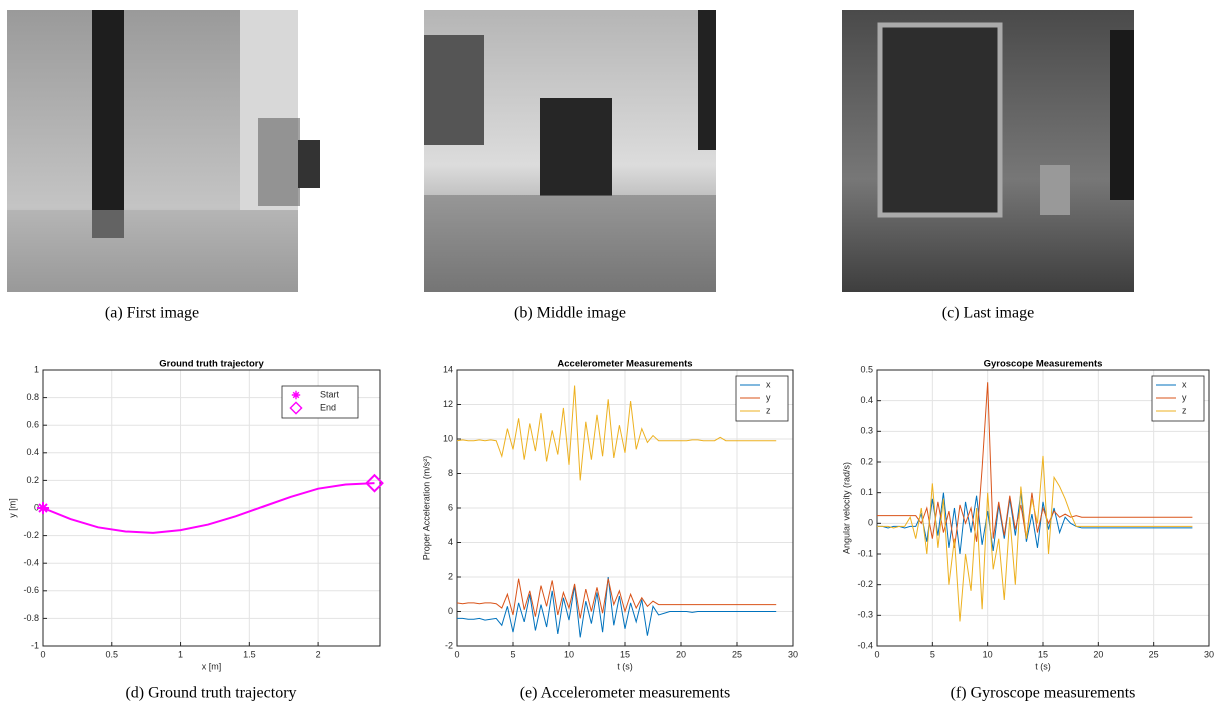  I want to click on y-tick-label: -2, so click(449, 645).